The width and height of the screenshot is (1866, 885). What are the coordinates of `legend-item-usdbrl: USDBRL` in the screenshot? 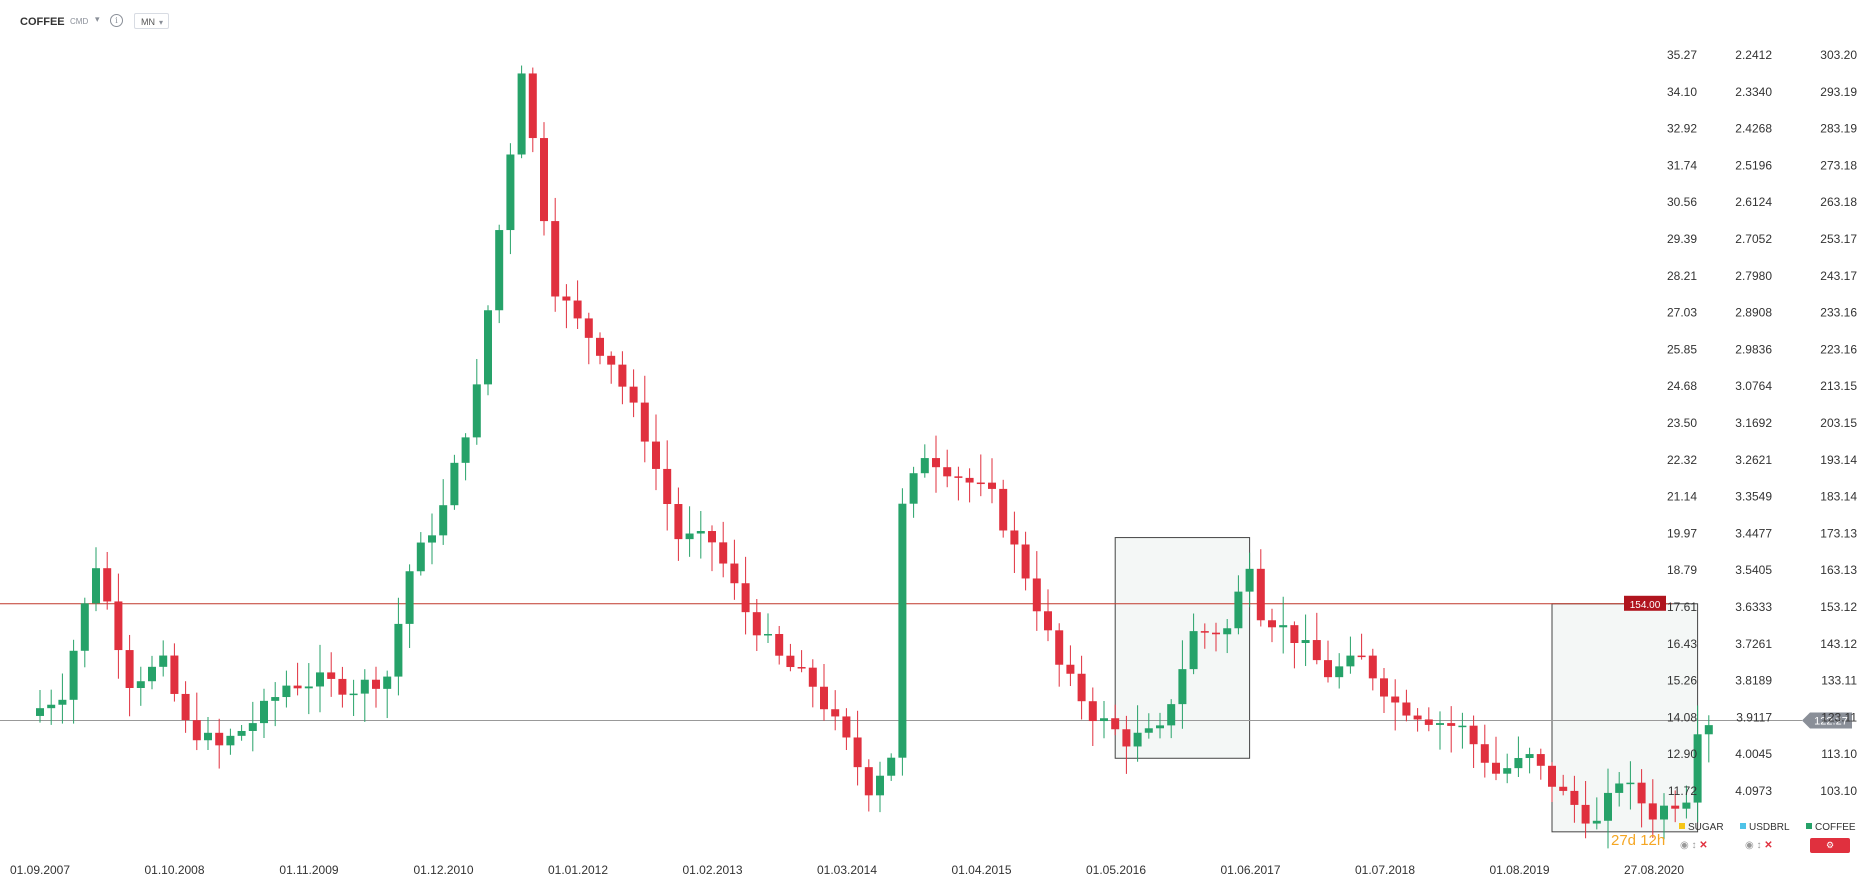 It's located at (1765, 827).